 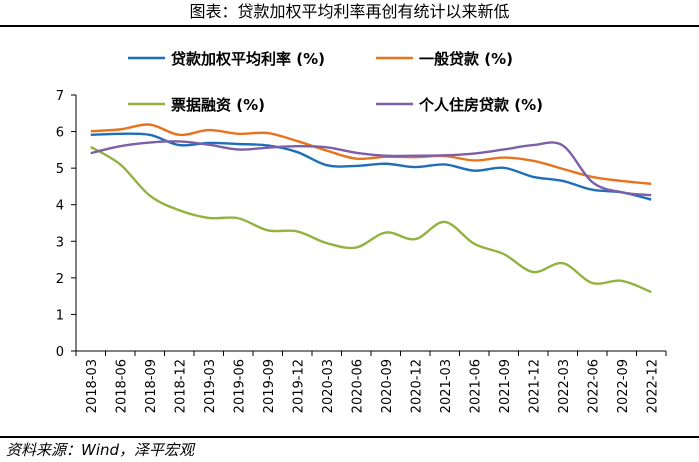 I want to click on legend-label-2: 一般贷款 (%), so click(x=466, y=59).